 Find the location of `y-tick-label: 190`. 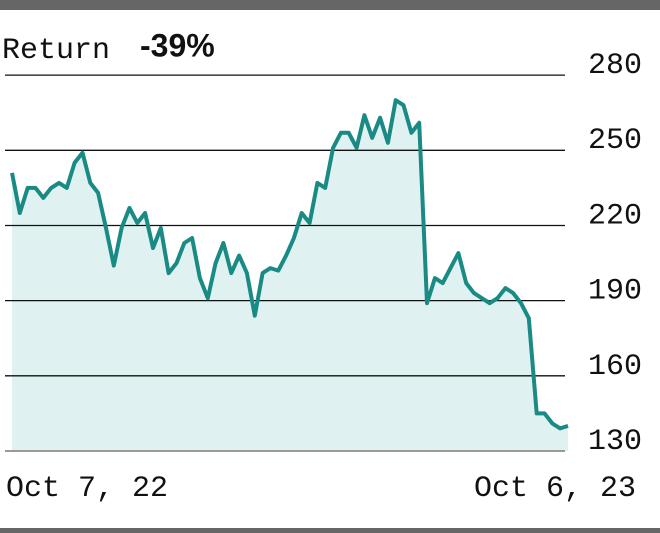

y-tick-label: 190 is located at coordinates (615, 292).